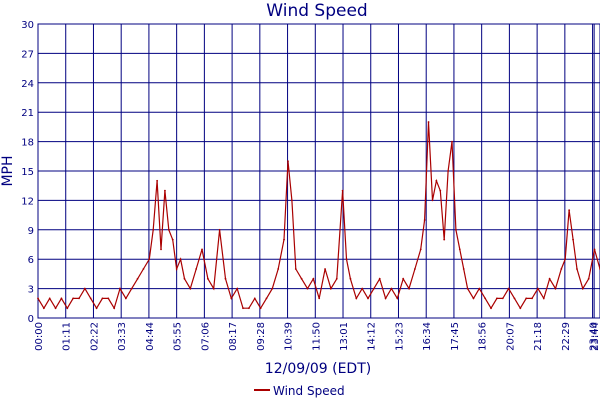 The height and width of the screenshot is (400, 600). I want to click on y-axis-ticks: 0 3 6 9 12 15 18 21 24 27 30, so click(27, 172).